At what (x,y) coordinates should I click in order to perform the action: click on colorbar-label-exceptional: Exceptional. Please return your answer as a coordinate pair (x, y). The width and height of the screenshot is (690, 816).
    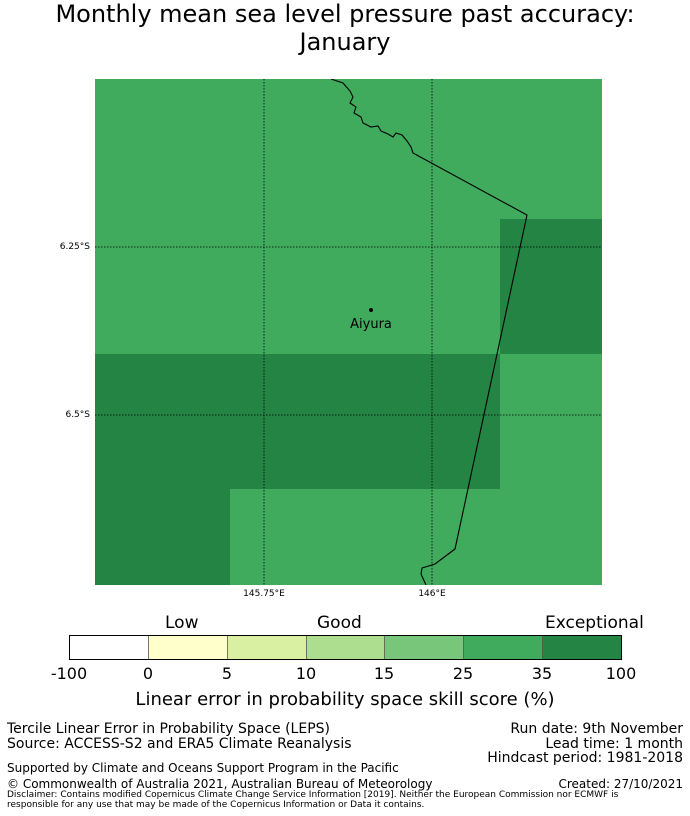
    Looking at the image, I should click on (594, 623).